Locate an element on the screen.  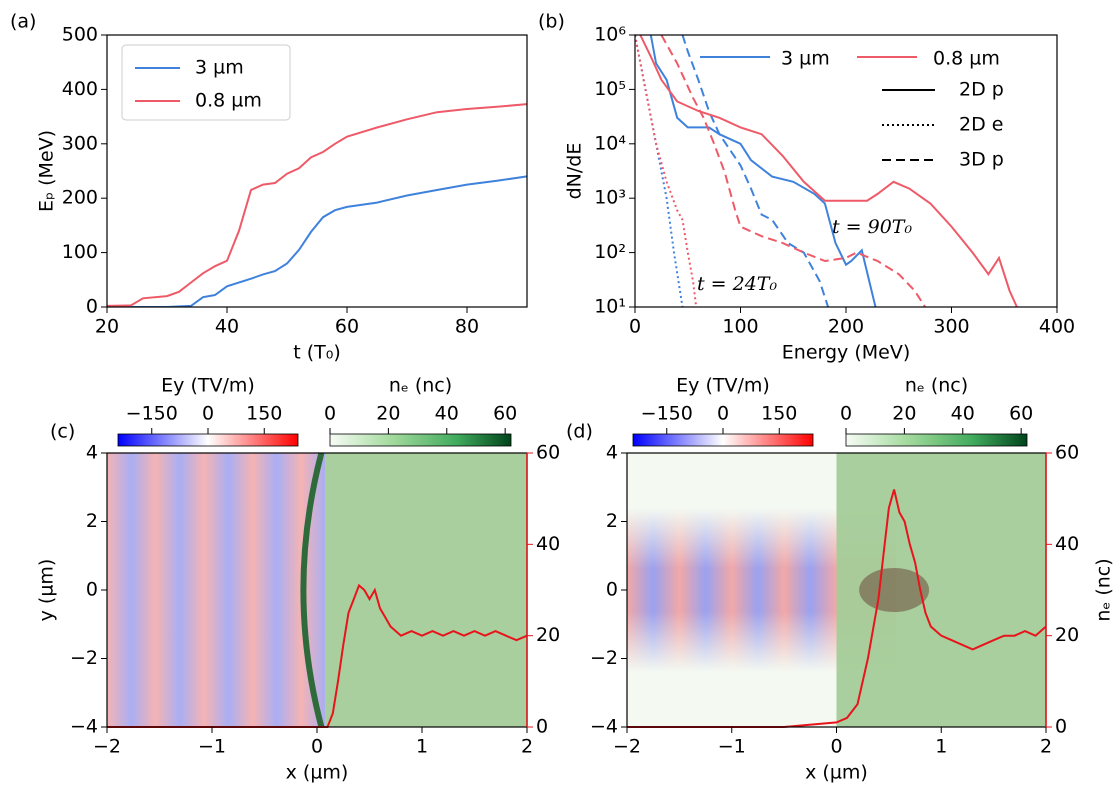
y-tick-label: 200 is located at coordinates (80, 198).